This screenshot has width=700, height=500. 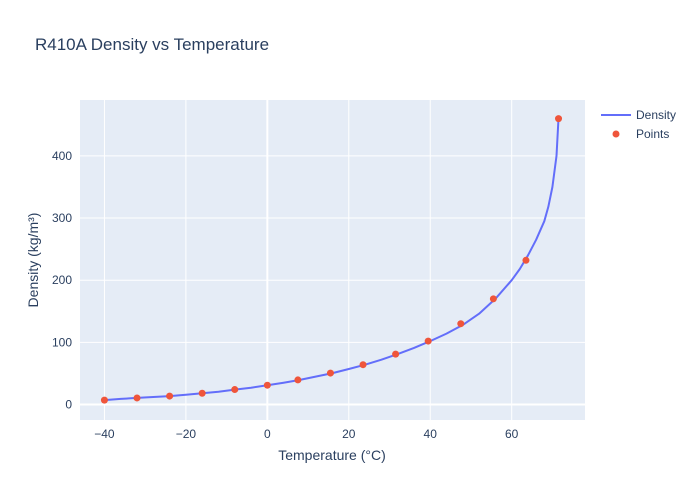 What do you see at coordinates (62, 280) in the screenshot?
I see `y-tick-label: 200` at bounding box center [62, 280].